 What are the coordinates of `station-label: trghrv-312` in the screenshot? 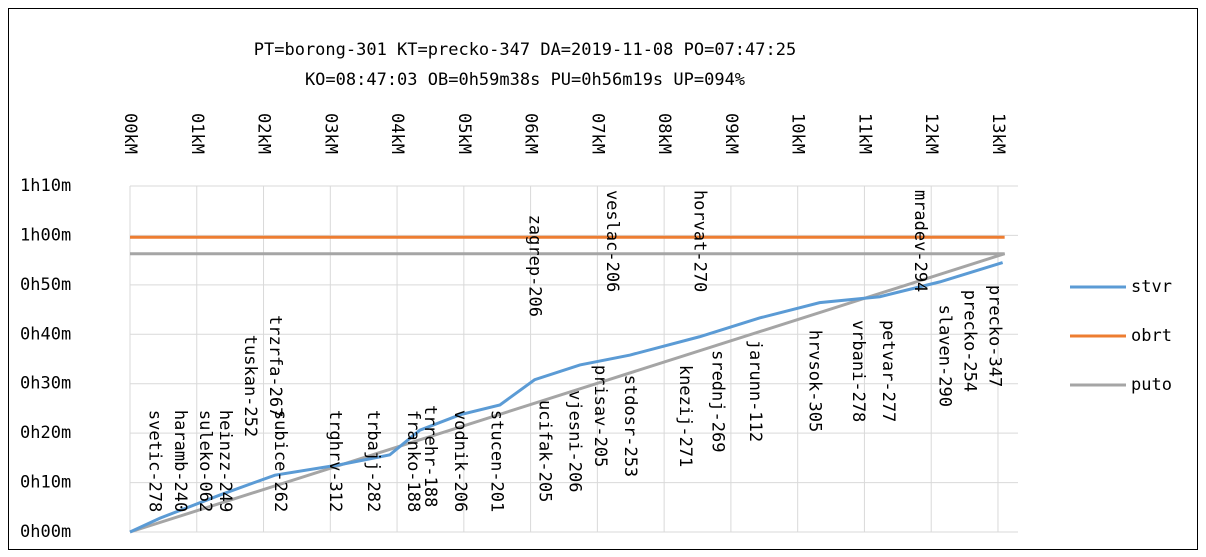 It's located at (335, 461).